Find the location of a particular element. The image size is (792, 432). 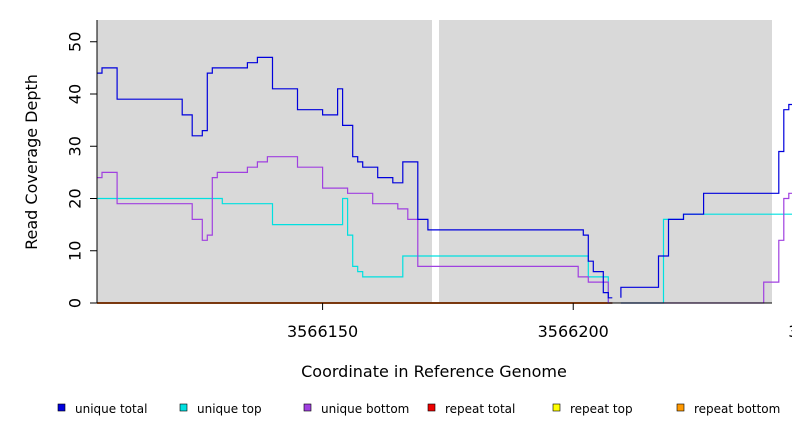

legend-label-repeat-bottom: repeat bottom is located at coordinates (737, 409).